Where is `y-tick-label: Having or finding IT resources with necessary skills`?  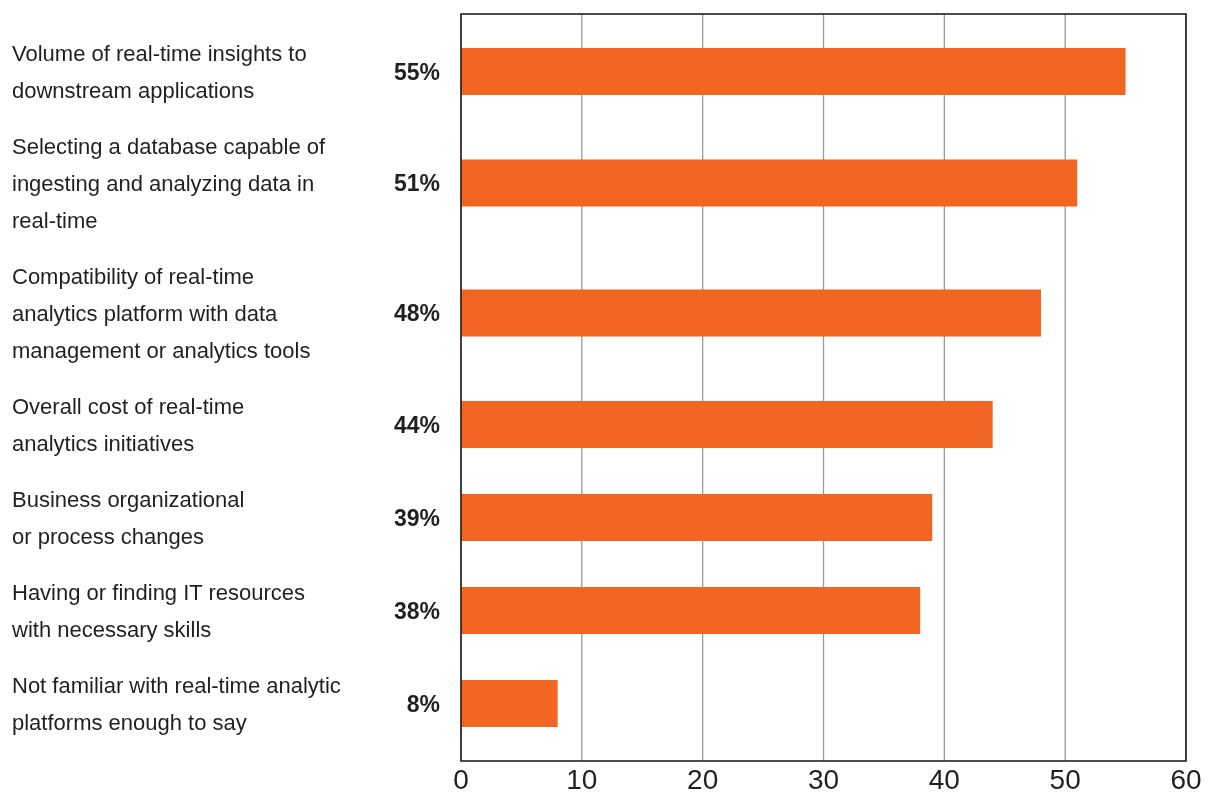
y-tick-label: Having or finding IT resources with necessary skills is located at coordinates (158, 610).